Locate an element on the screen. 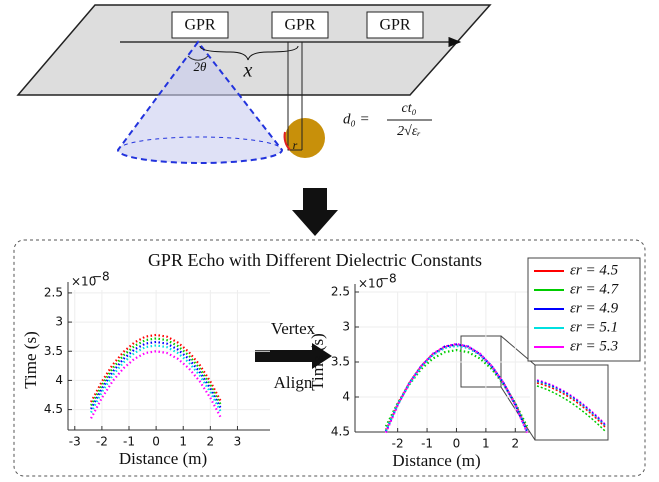 The height and width of the screenshot is (482, 659). distance-brace is located at coordinates (249, 53).